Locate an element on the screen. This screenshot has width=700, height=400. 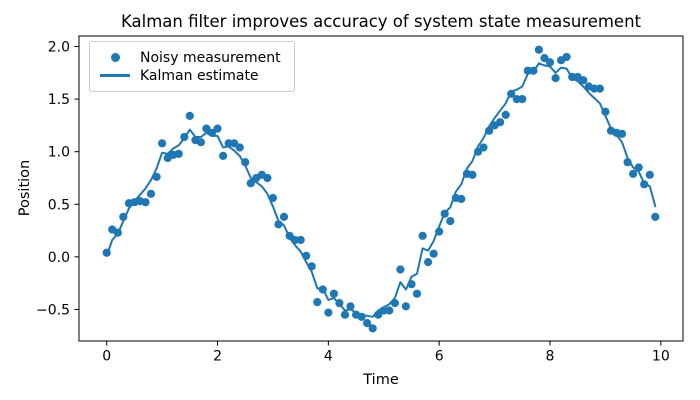
legend-label: Kalman estimate is located at coordinates (199, 75).